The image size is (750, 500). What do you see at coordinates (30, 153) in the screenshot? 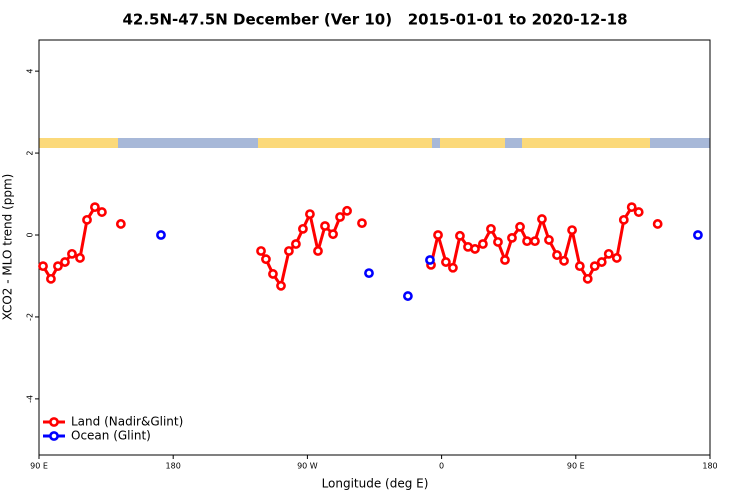
I see `y-tick-label: 2` at bounding box center [30, 153].